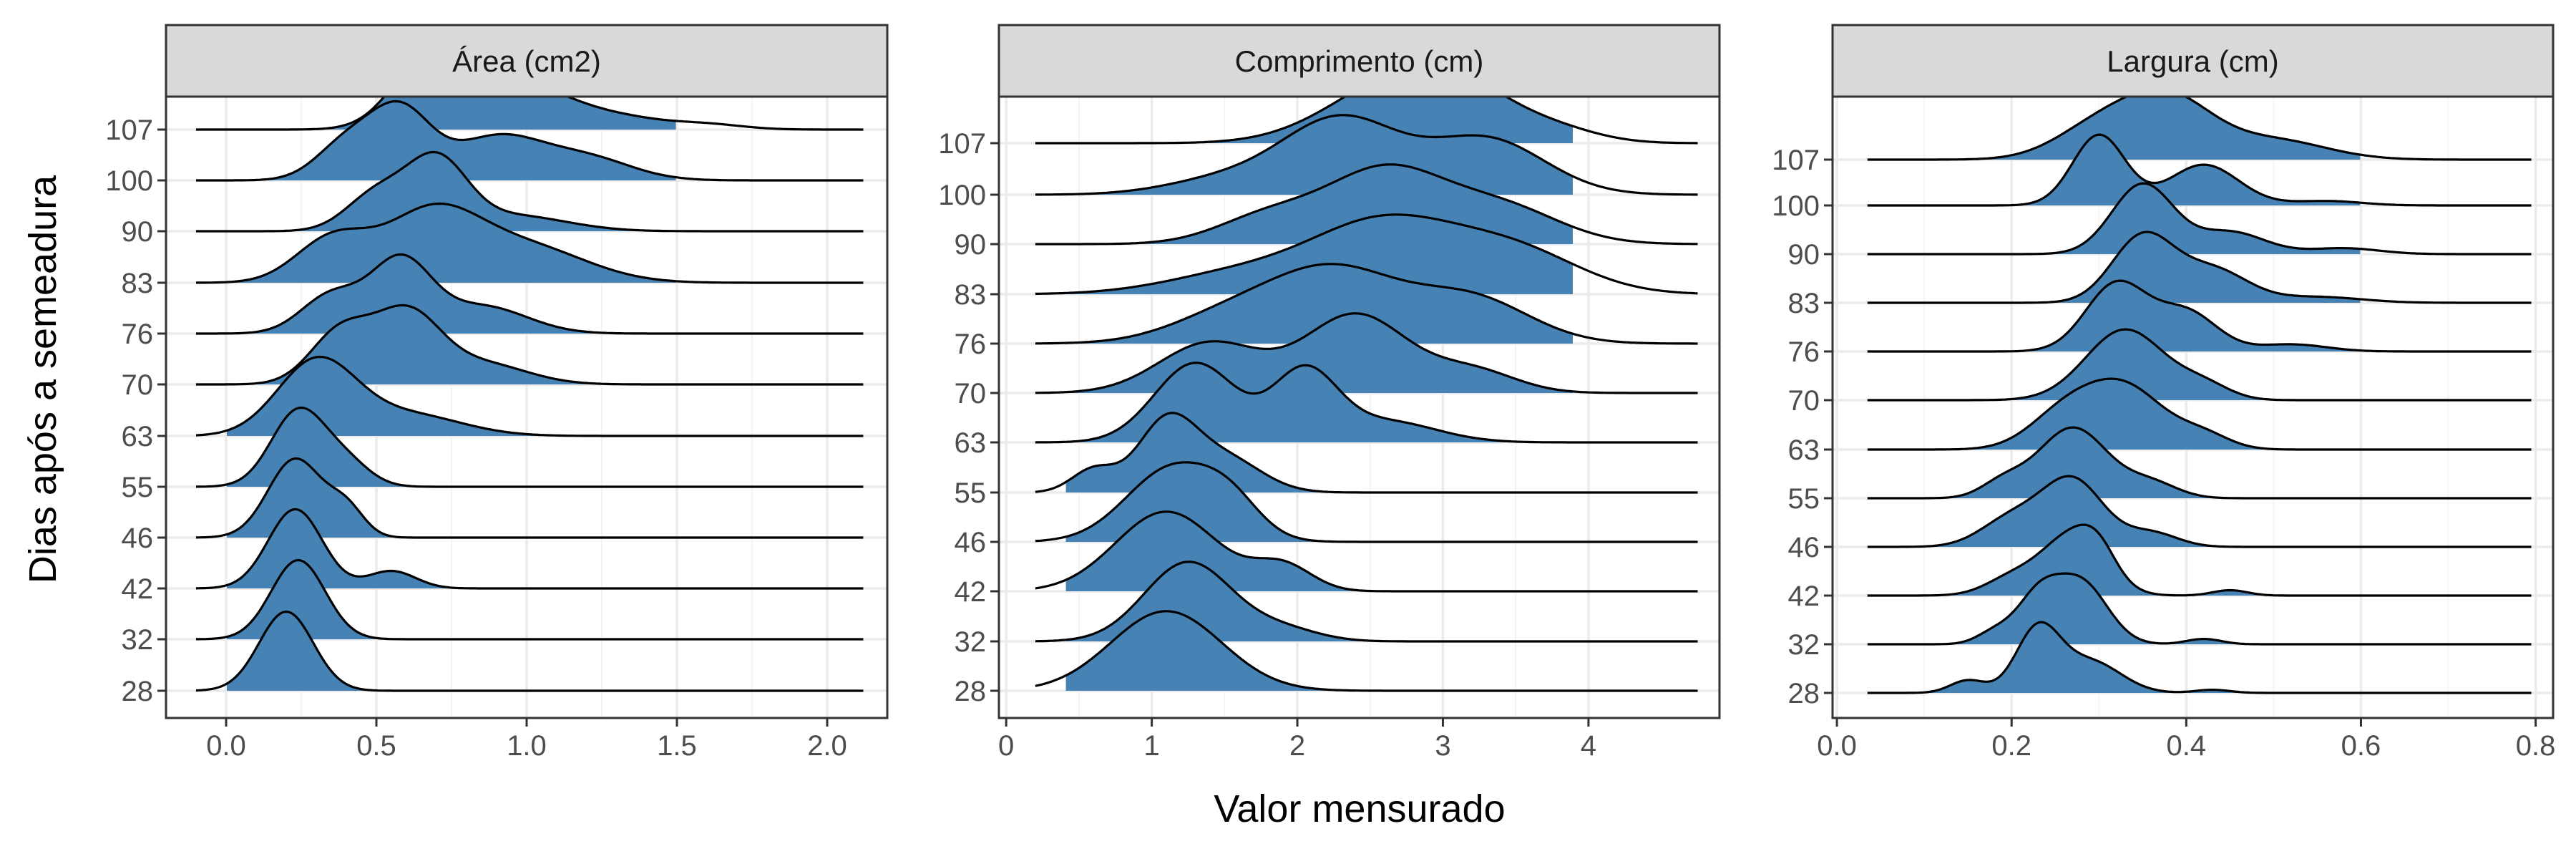  Describe the element at coordinates (1588, 746) in the screenshot. I see `x-tick-label: 4` at that location.